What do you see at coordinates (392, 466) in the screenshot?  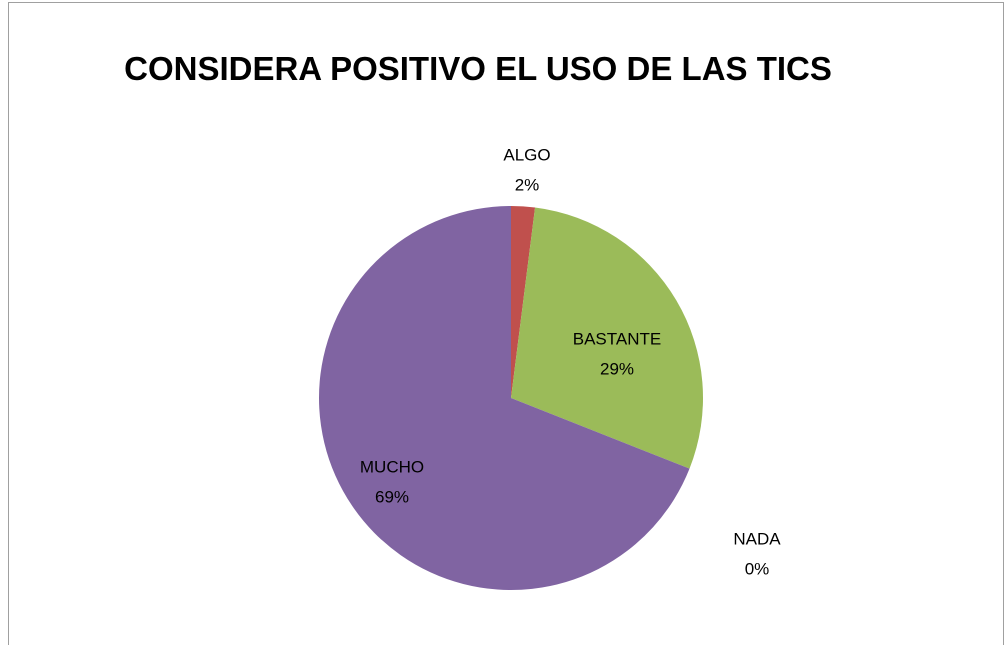 I see `data-label-name: MUCHO` at bounding box center [392, 466].